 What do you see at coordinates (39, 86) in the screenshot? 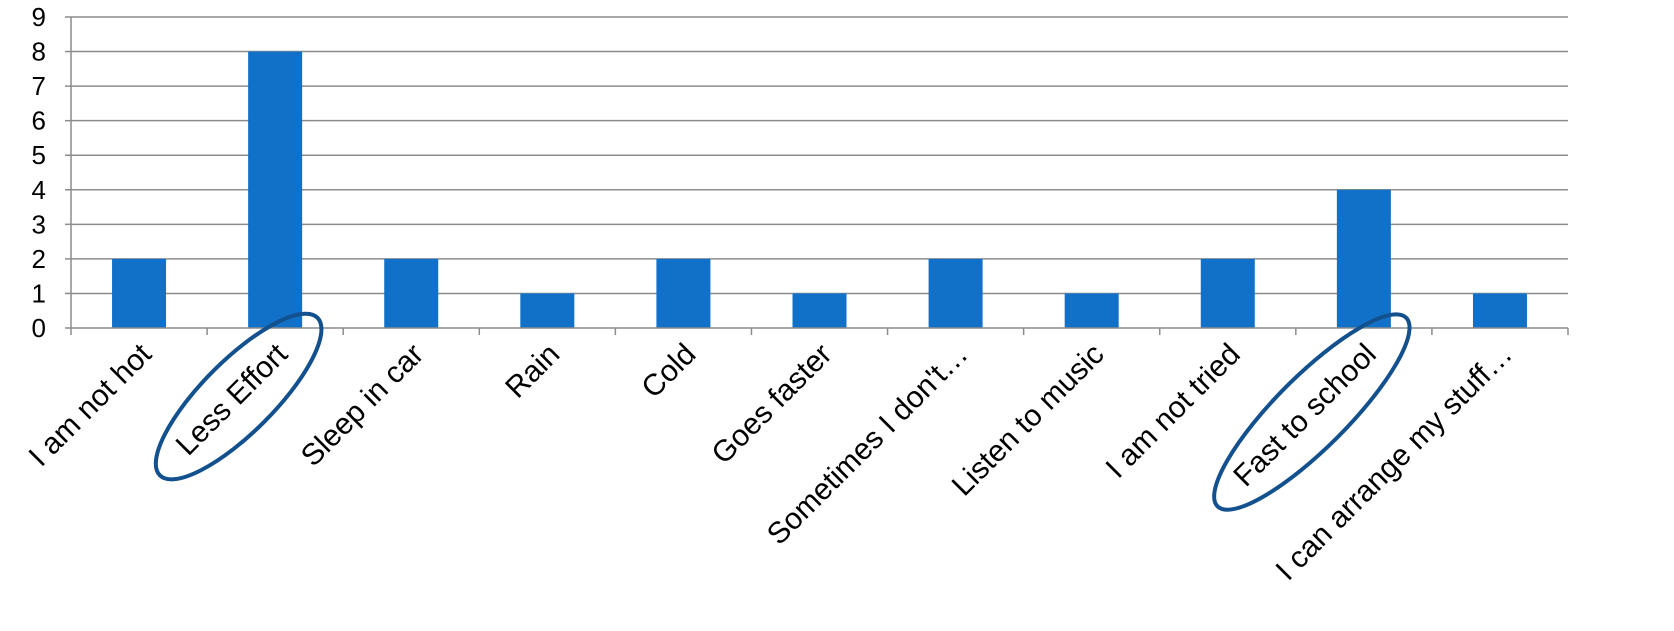
I see `y-tick-label: 7` at bounding box center [39, 86].